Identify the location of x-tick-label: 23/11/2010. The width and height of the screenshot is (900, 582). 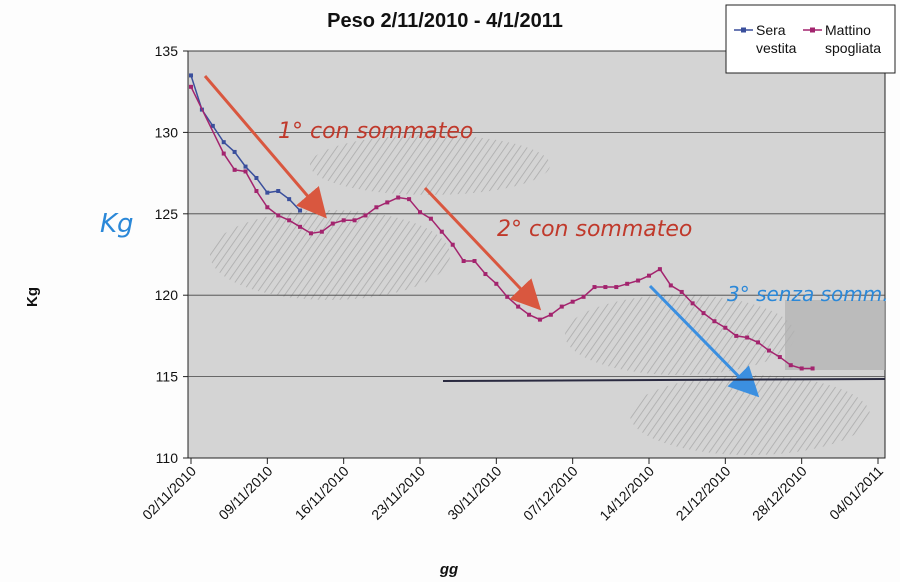
(398, 493).